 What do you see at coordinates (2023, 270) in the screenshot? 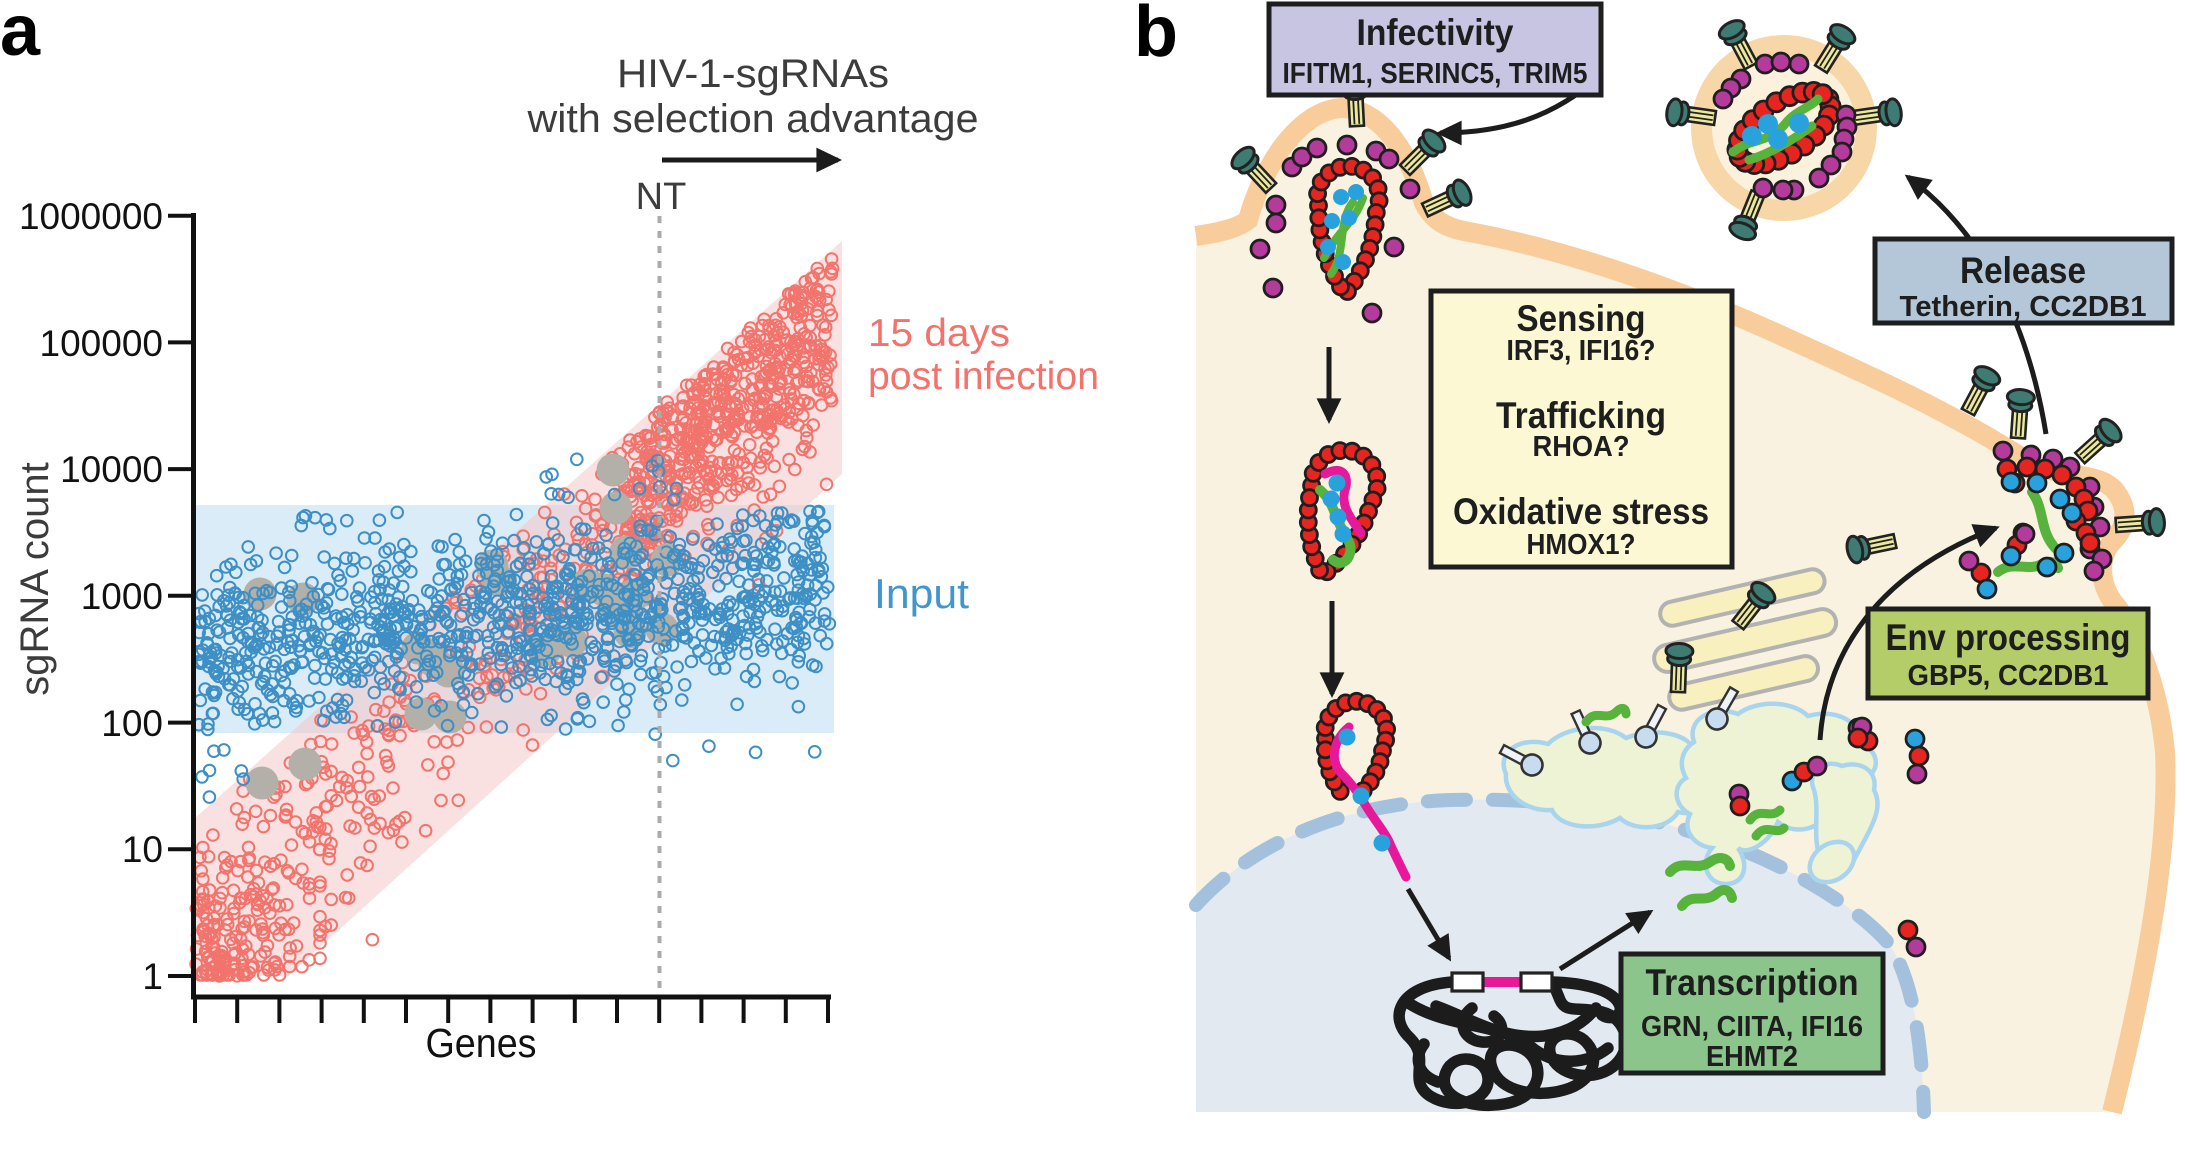
I see `svg-text: Release` at bounding box center [2023, 270].